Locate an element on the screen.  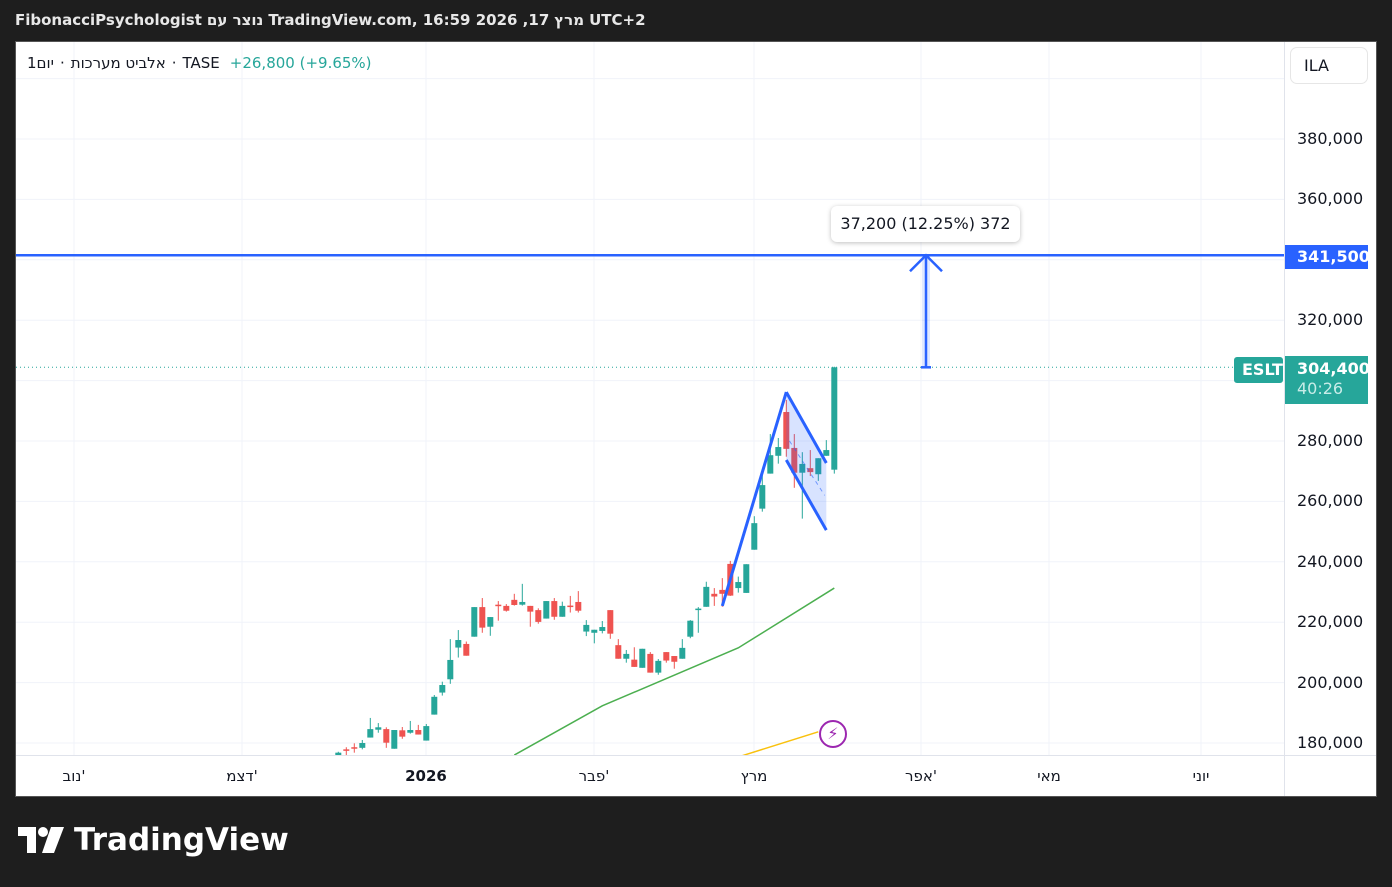
author: FibonacciPsychologist is located at coordinates (108, 20).